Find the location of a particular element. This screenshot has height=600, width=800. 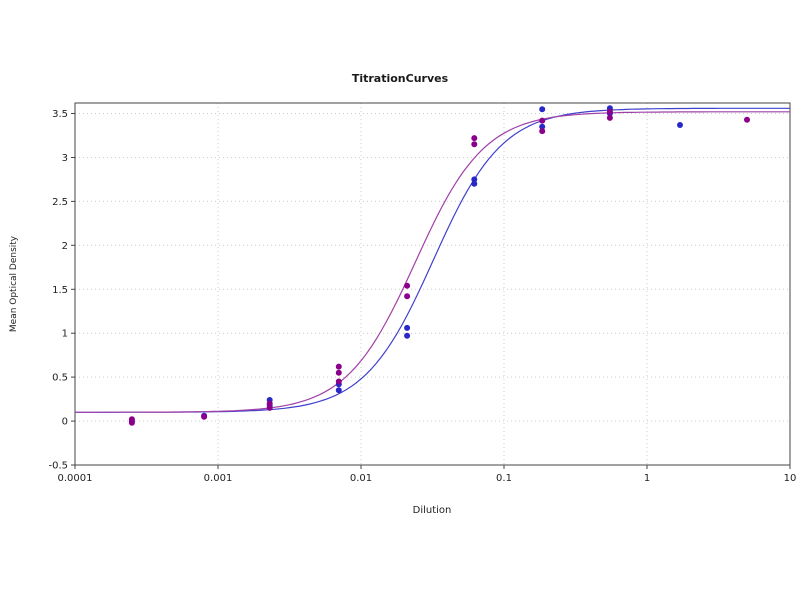

x-tick-label: 0.001 is located at coordinates (218, 478).